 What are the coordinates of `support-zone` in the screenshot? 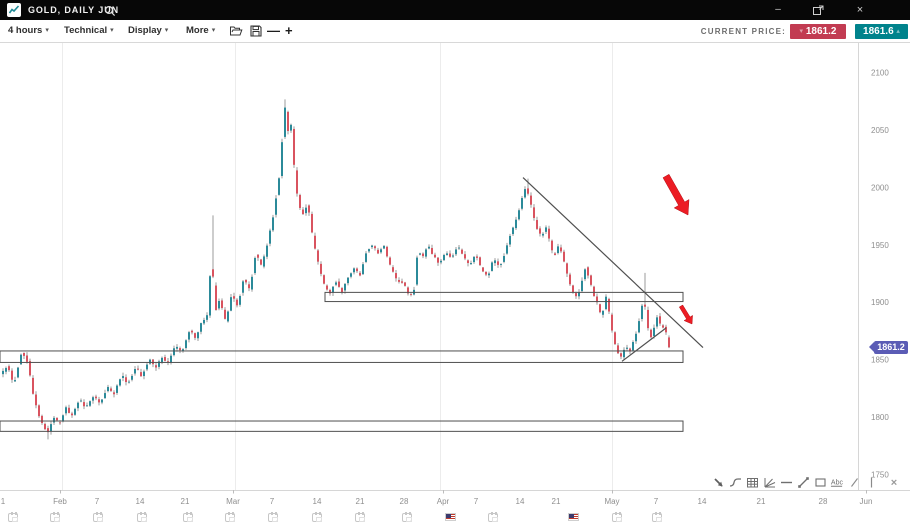 It's located at (342, 356).